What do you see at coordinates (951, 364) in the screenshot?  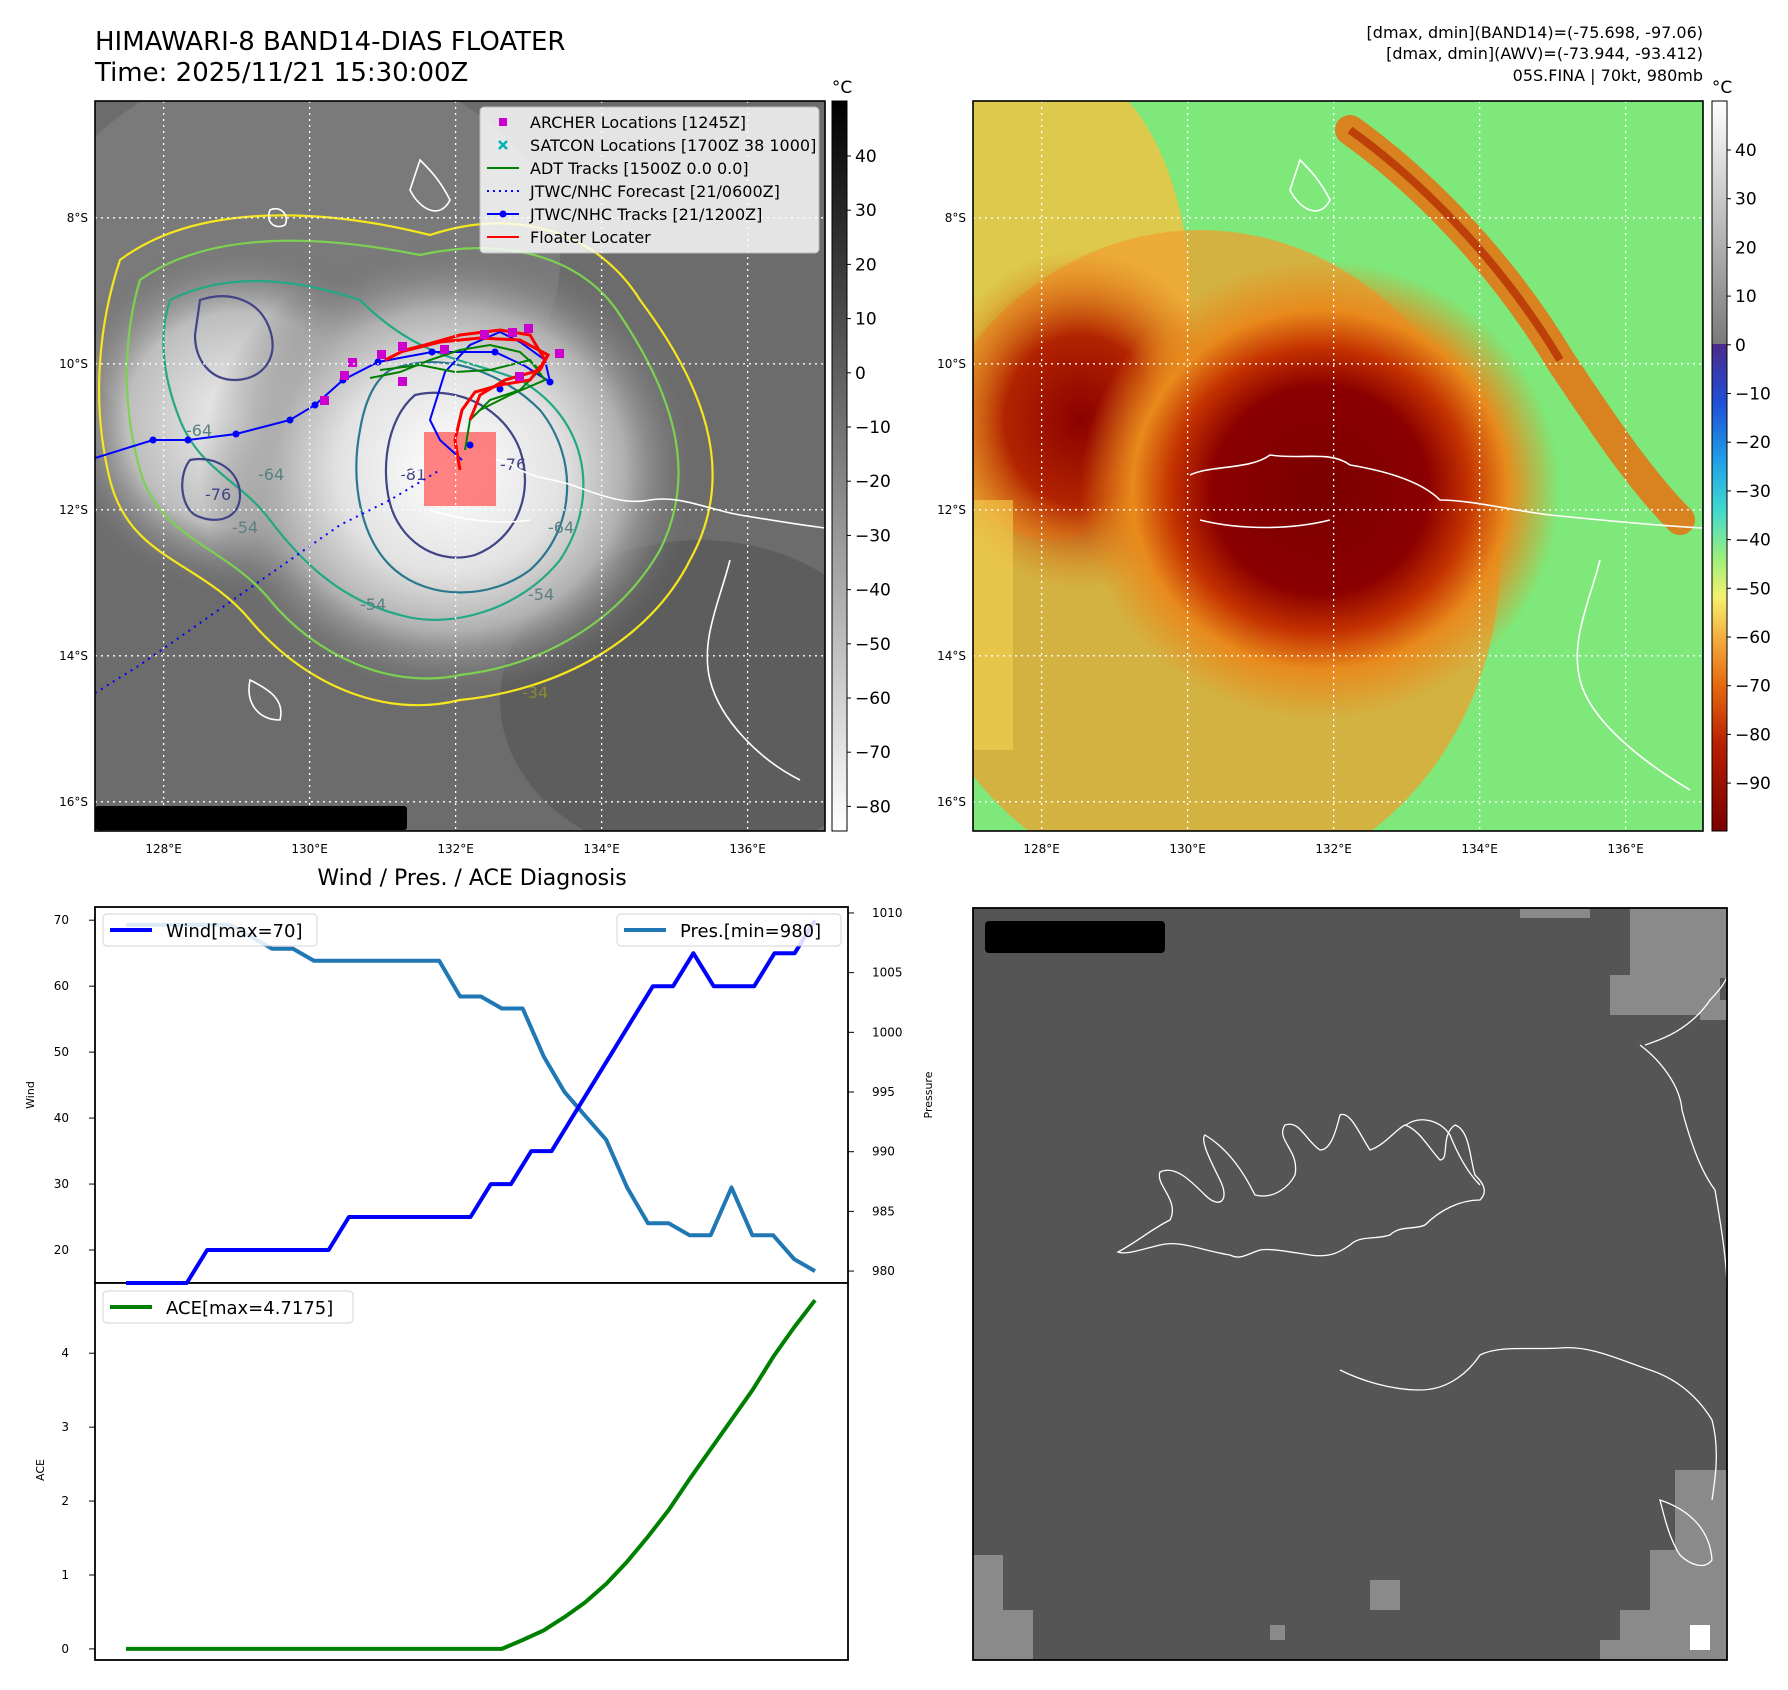 I see `awv-lat-tick-label: 10°S` at bounding box center [951, 364].